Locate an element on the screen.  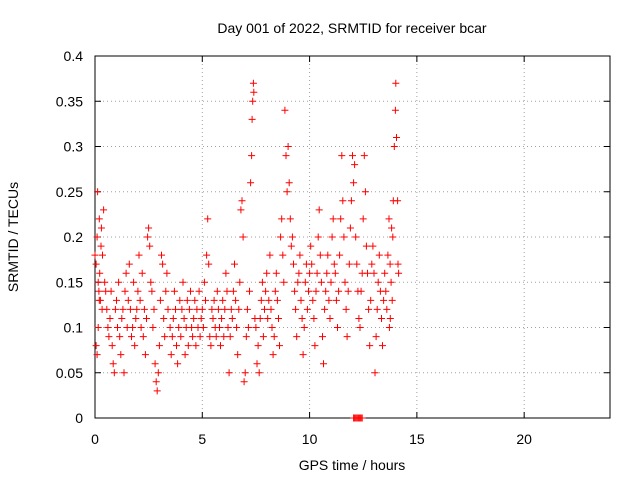
x-tick-label: 10 is located at coordinates (310, 439).